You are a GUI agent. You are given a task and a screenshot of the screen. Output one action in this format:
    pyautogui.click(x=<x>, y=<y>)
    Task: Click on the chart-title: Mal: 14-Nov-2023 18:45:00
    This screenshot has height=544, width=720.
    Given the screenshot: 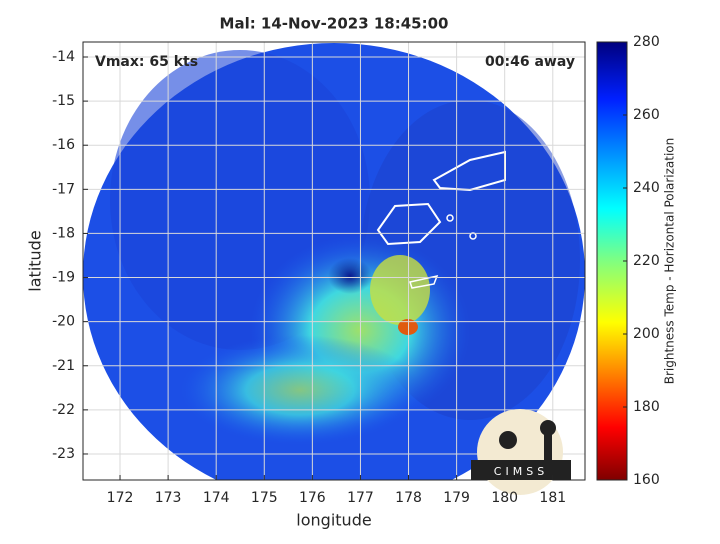 What is the action you would take?
    pyautogui.click(x=334, y=24)
    